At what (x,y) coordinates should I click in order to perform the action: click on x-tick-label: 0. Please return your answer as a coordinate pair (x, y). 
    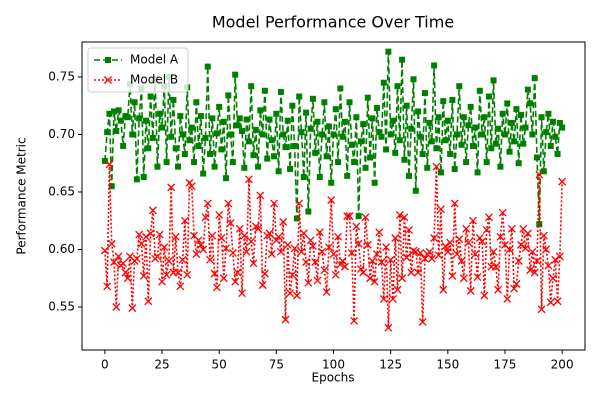
    Looking at the image, I should click on (105, 365).